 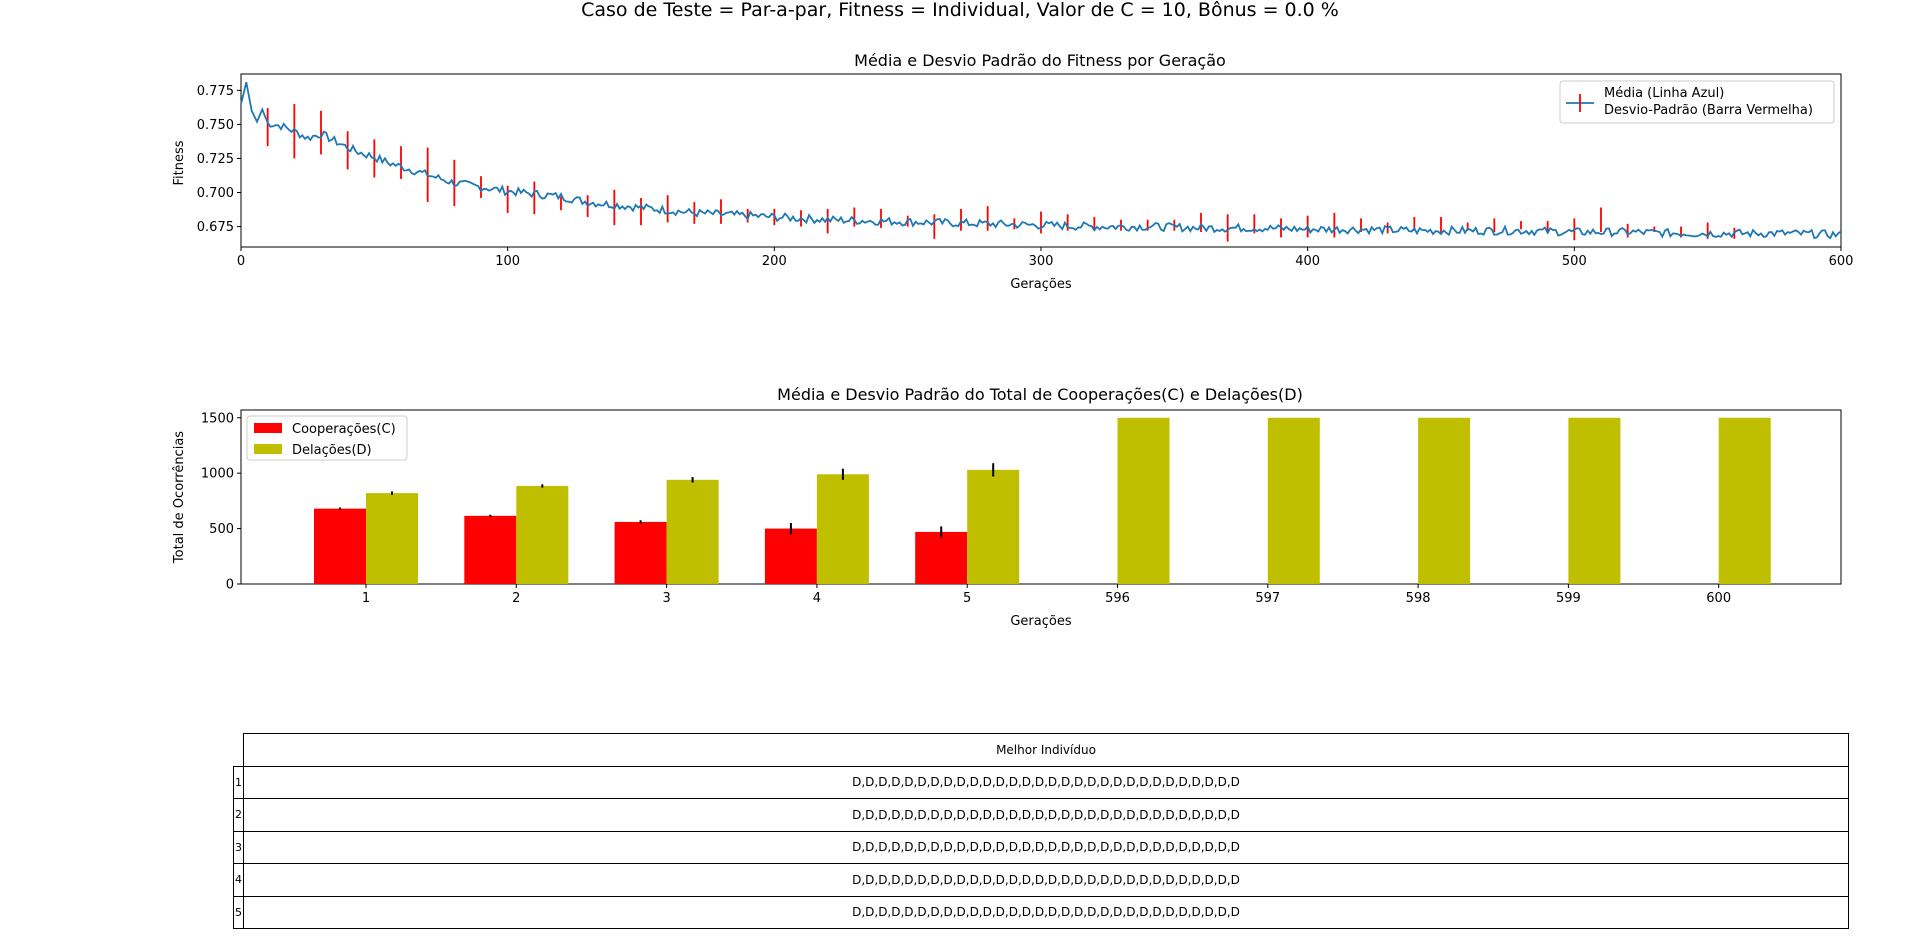 What do you see at coordinates (230, 585) in the screenshot?
I see `y-tick-label: 0` at bounding box center [230, 585].